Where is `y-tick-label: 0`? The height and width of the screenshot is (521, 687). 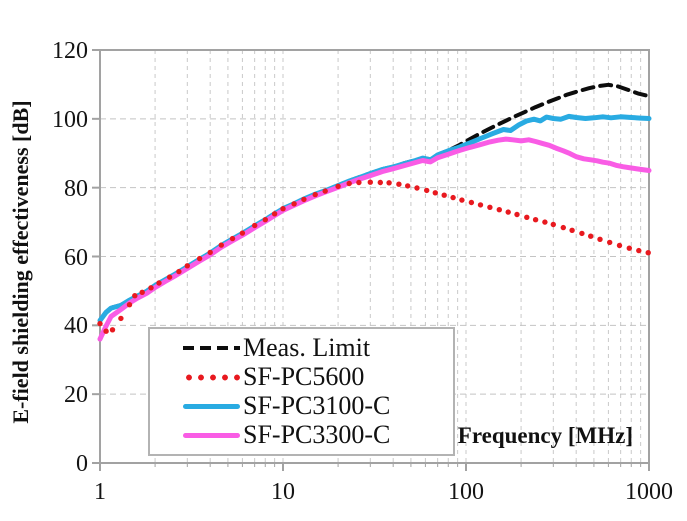
y-tick-label: 0 is located at coordinates (82, 464).